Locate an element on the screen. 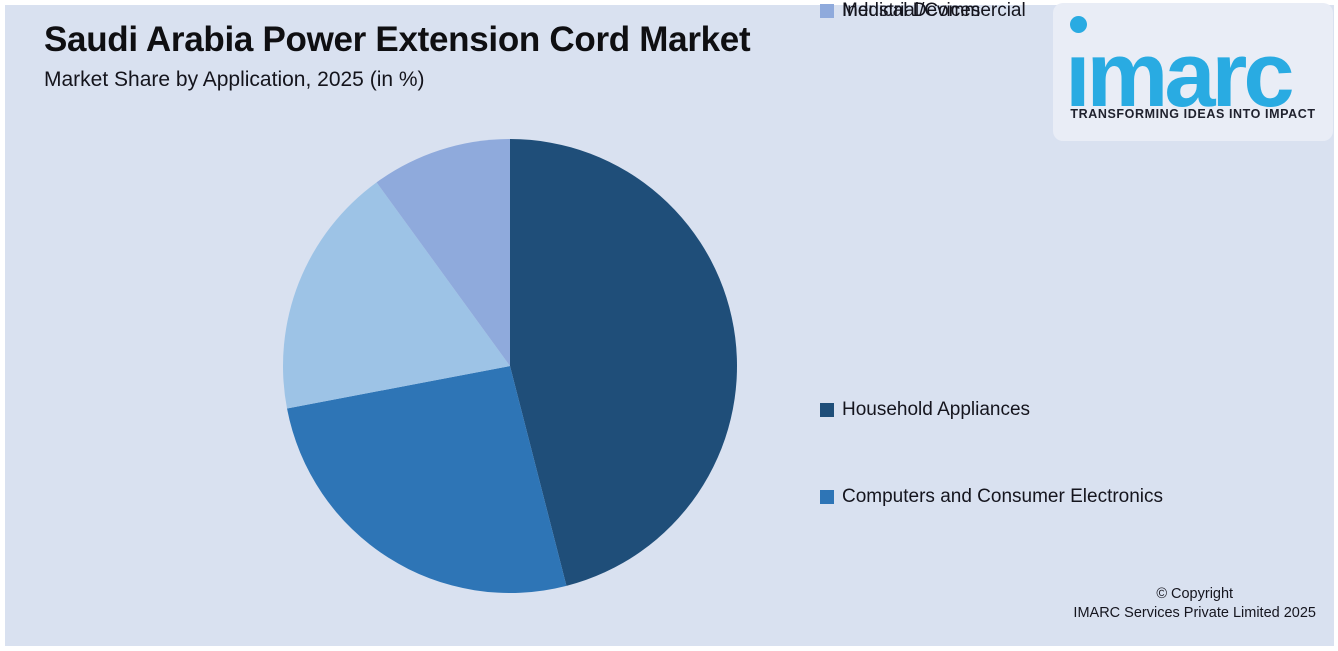  legend-item-computers-consumer-electronics: Computers and Consumer Electronics is located at coordinates (991, 497).